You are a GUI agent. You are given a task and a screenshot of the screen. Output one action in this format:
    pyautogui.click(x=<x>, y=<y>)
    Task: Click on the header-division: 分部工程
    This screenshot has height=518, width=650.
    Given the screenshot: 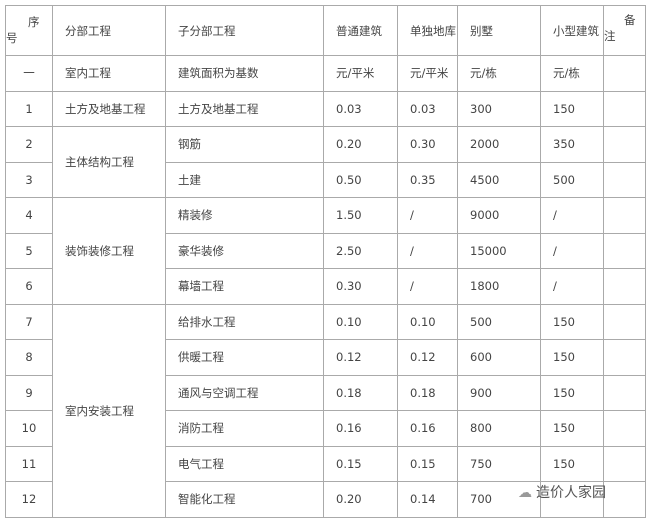 What is the action you would take?
    pyautogui.click(x=109, y=30)
    